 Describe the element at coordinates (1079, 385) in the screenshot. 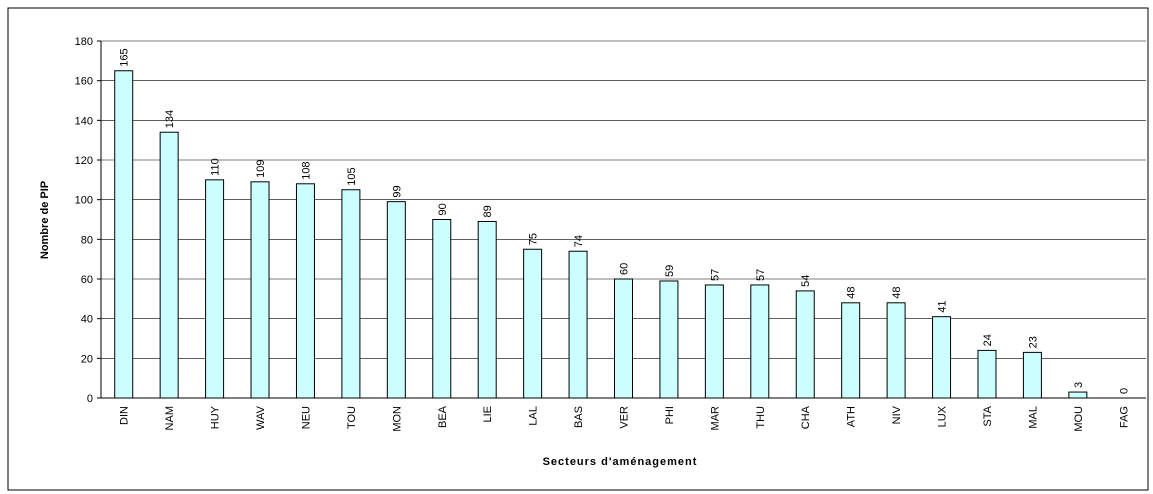

I see `value-label: 3` at that location.